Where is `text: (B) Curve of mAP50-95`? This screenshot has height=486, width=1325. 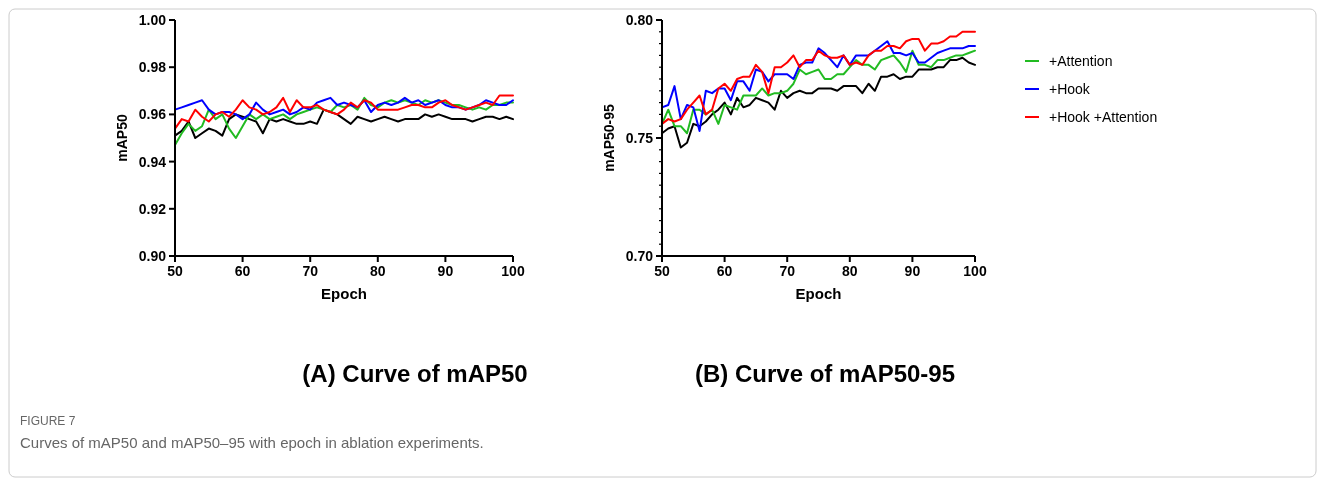
text: (B) Curve of mAP50-95 is located at coordinates (825, 373).